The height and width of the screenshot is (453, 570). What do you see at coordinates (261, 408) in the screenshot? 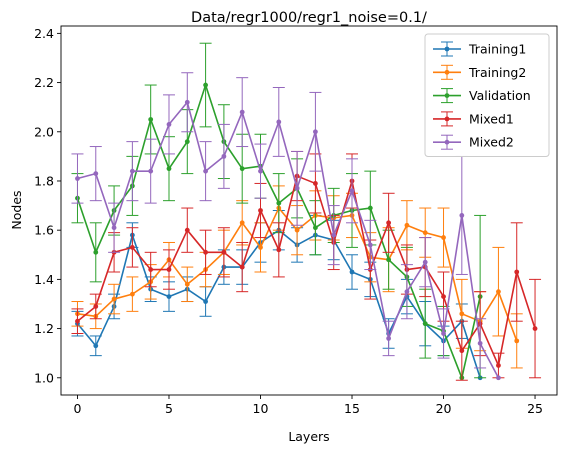
I see `x-tick-label: 10` at bounding box center [261, 408].